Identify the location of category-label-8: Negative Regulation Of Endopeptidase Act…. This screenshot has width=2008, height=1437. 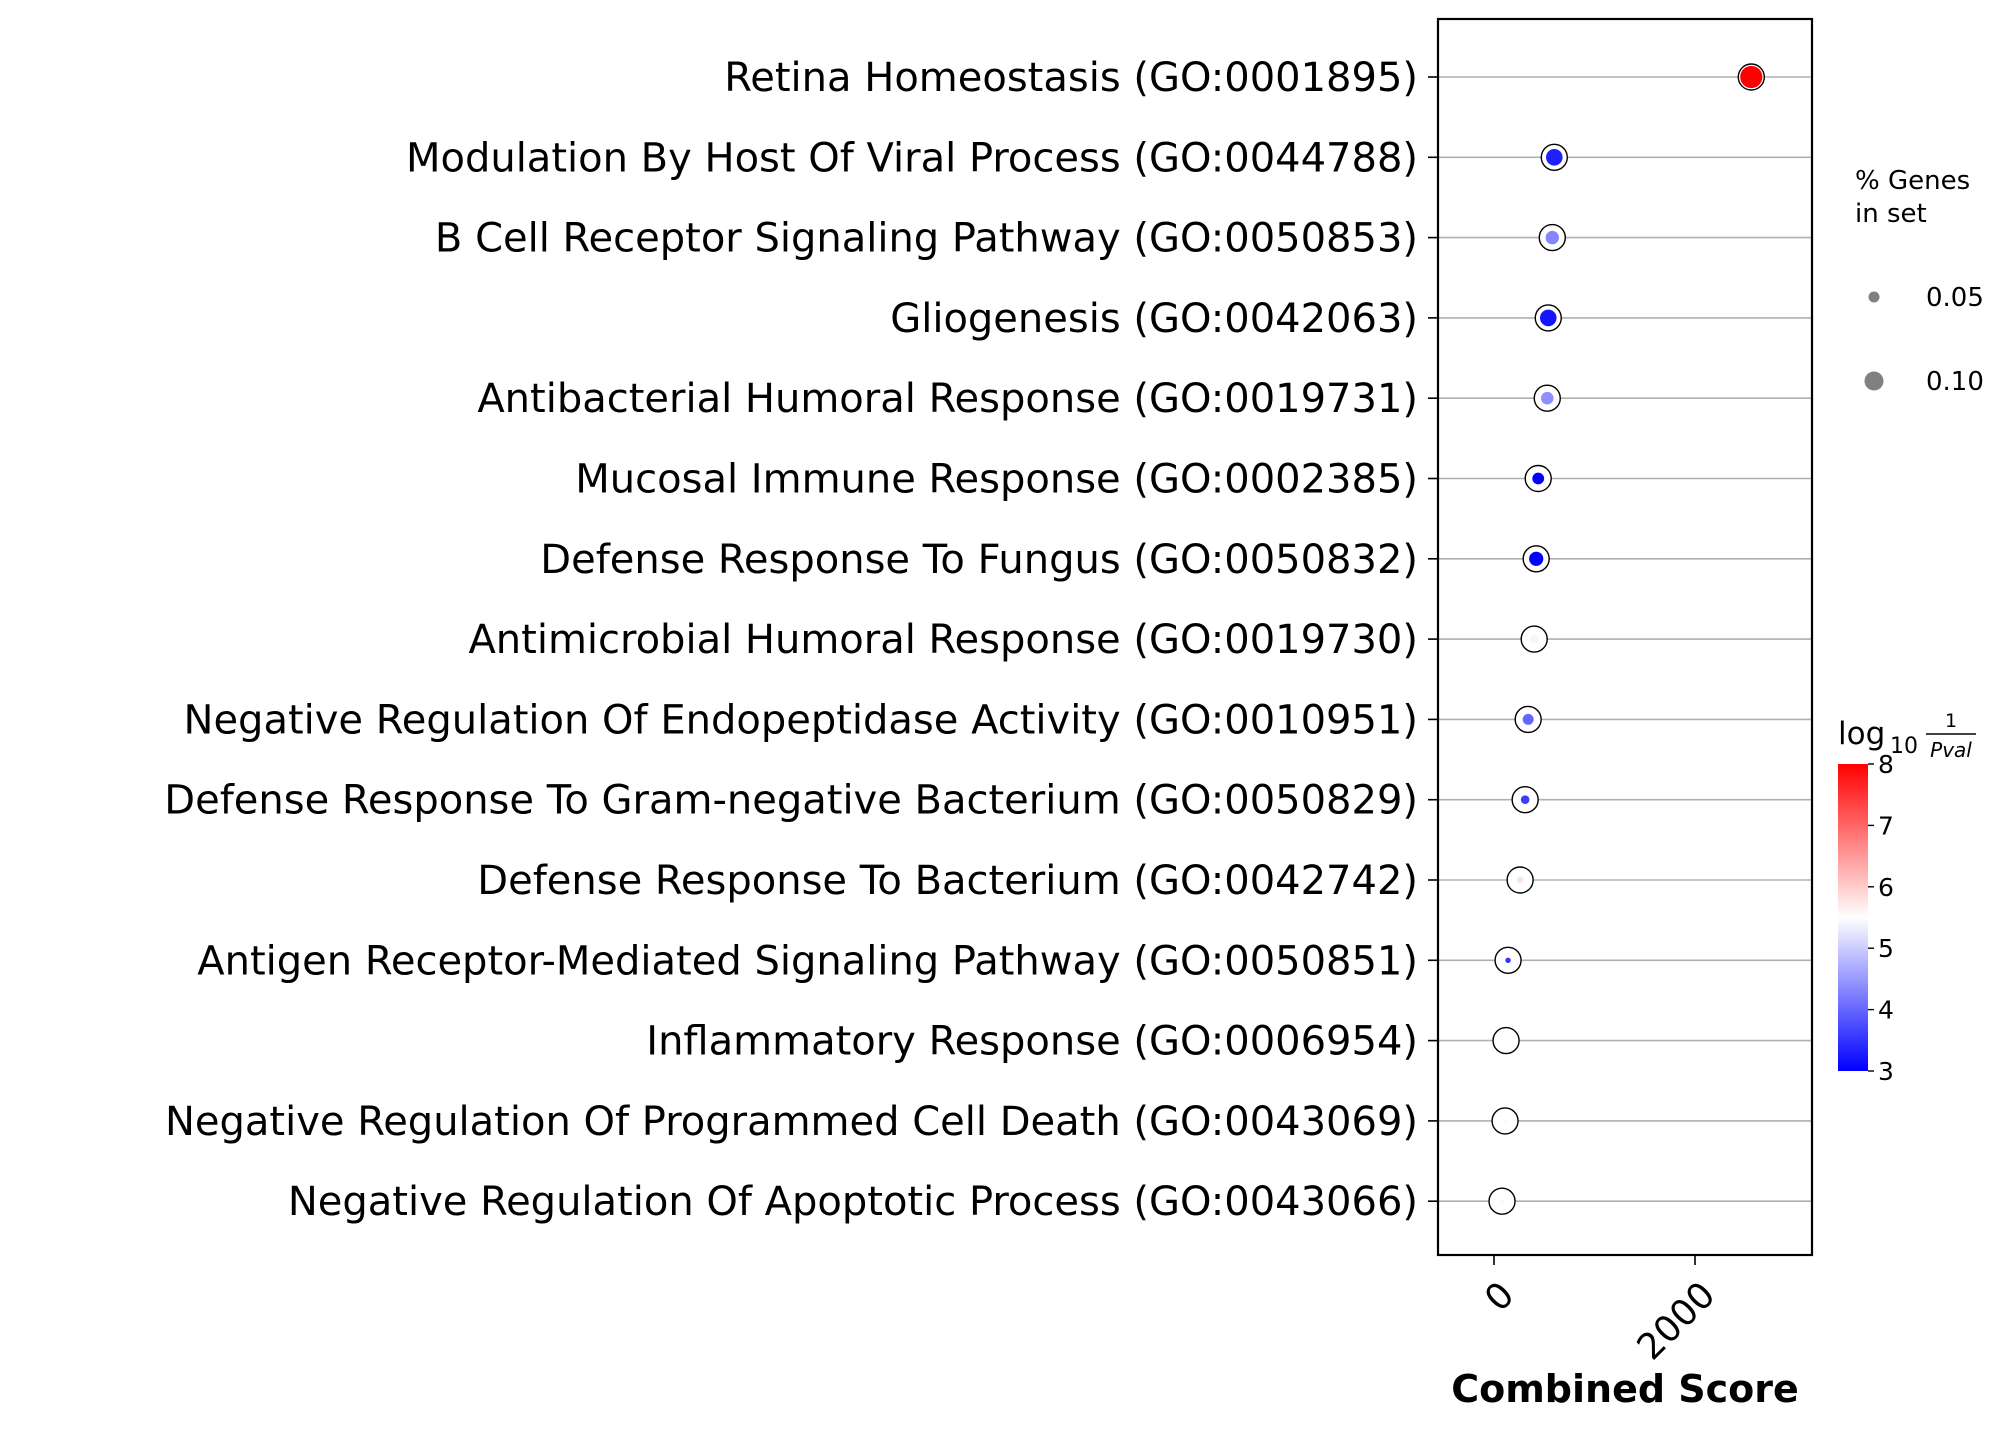
(801, 720).